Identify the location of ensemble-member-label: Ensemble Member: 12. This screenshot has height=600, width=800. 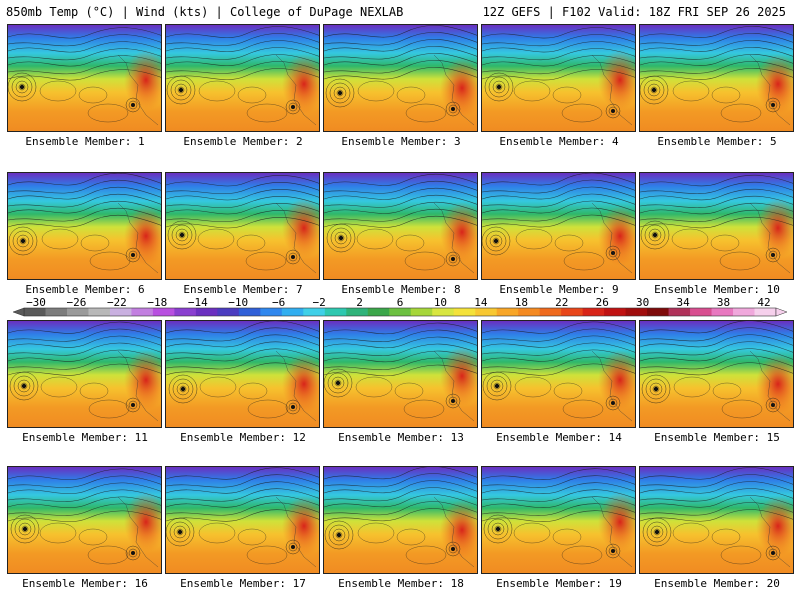
(243, 437).